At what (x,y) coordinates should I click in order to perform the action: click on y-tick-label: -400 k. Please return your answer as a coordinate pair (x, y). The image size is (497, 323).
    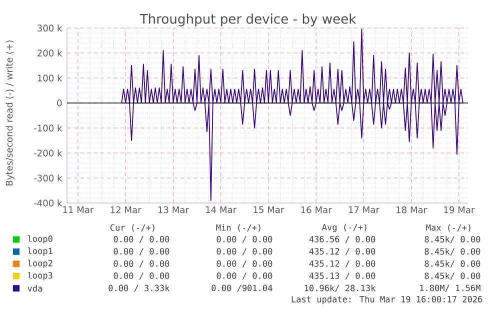
    Looking at the image, I should click on (48, 202).